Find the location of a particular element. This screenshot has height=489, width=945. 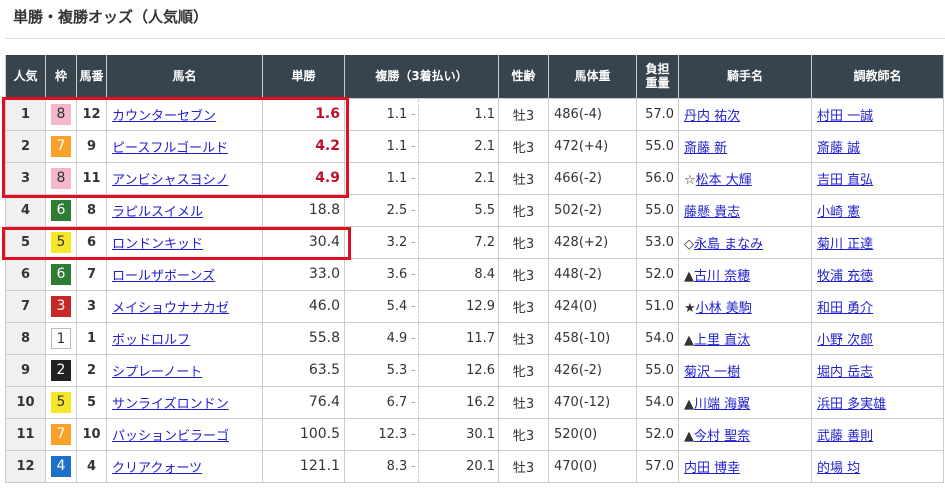

horse-number: 3 is located at coordinates (91, 306).